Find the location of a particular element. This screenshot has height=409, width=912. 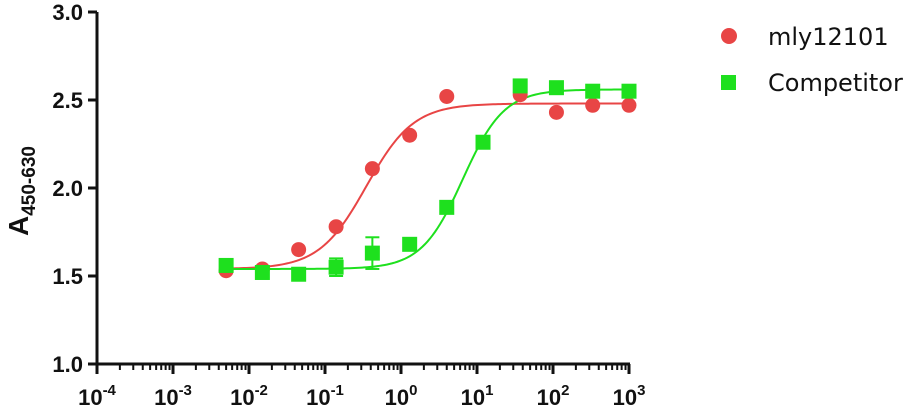

legend-item-mly12101: mly12101 is located at coordinates (805, 37).